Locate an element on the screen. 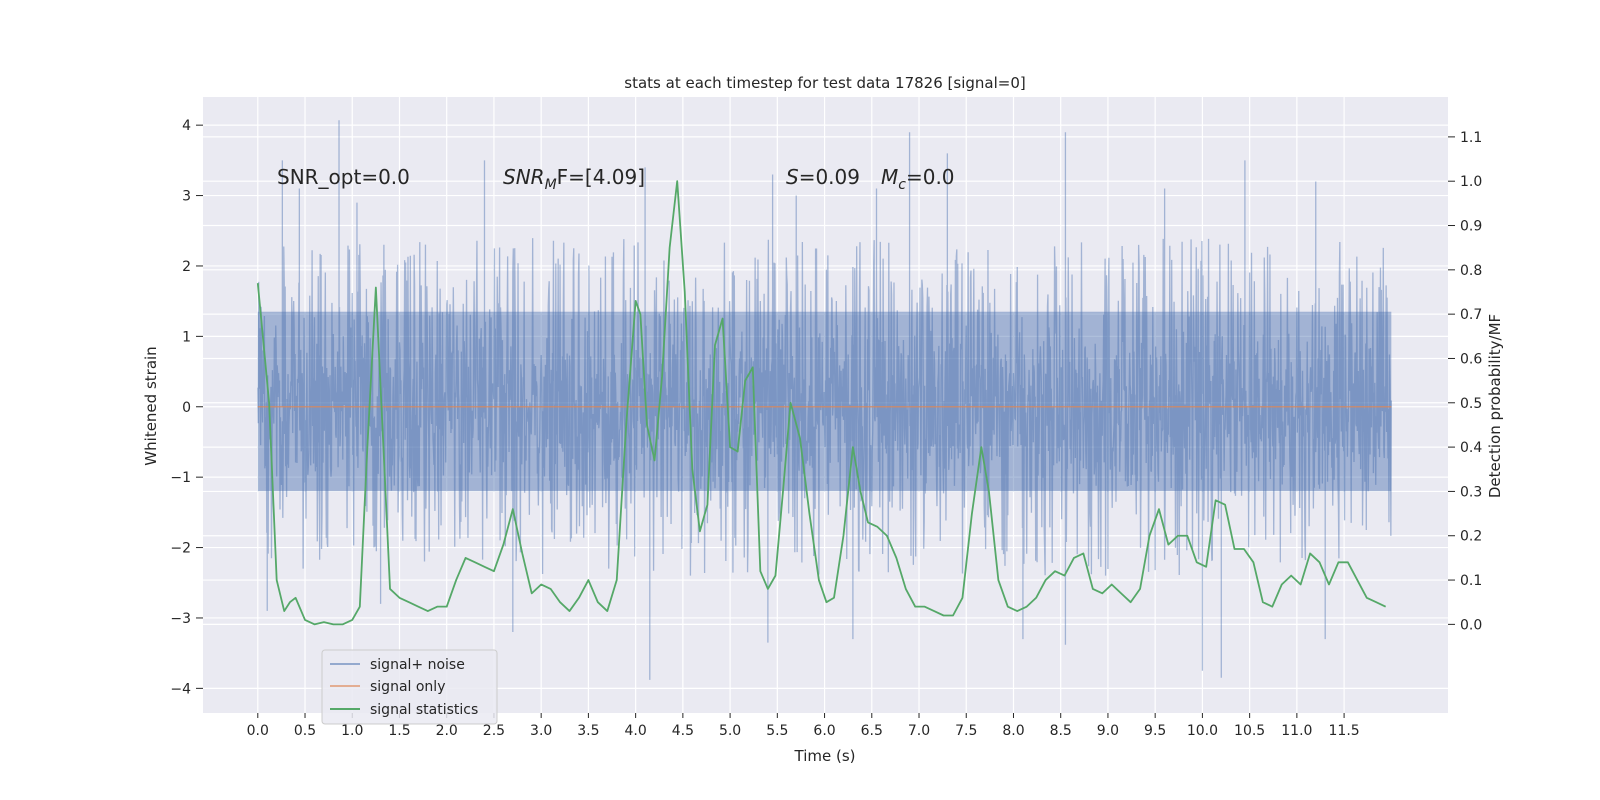 Image resolution: width=1600 pixels, height=800 pixels. x-tick-label-19: 9.5 is located at coordinates (1155, 731).